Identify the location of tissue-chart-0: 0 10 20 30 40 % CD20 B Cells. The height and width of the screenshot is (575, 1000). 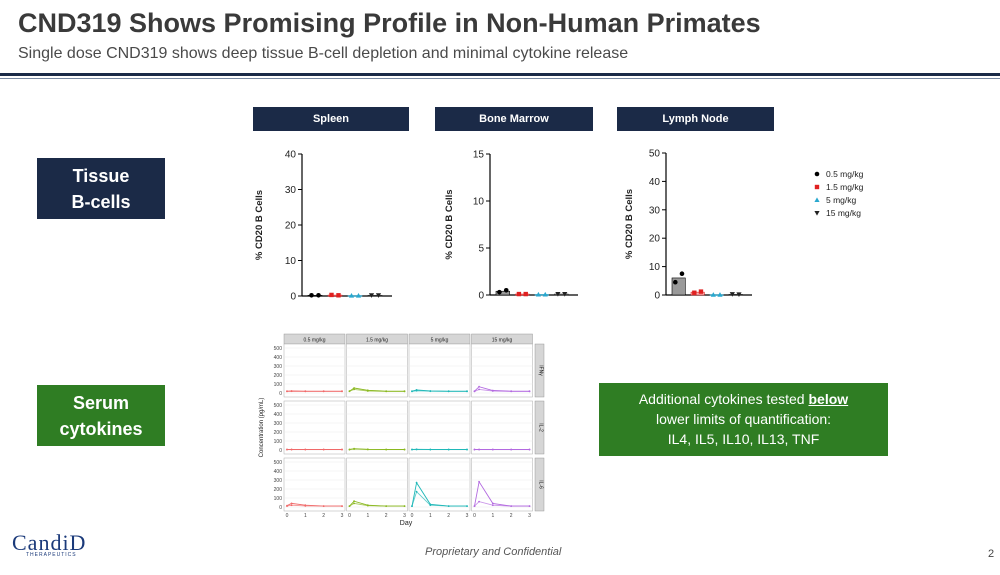
(323, 226).